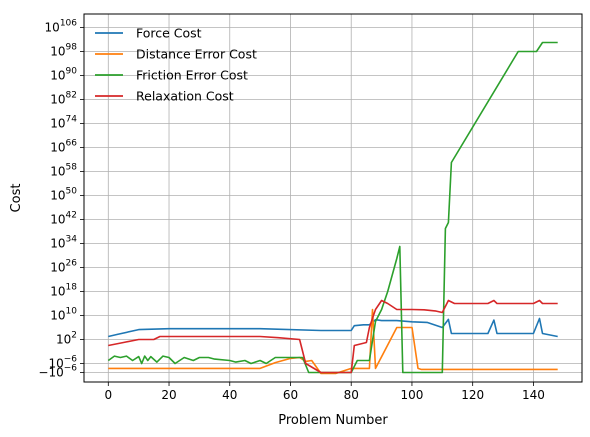 This screenshot has width=590, height=437. Describe the element at coordinates (411, 395) in the screenshot. I see `x-tick-label: 100` at that location.